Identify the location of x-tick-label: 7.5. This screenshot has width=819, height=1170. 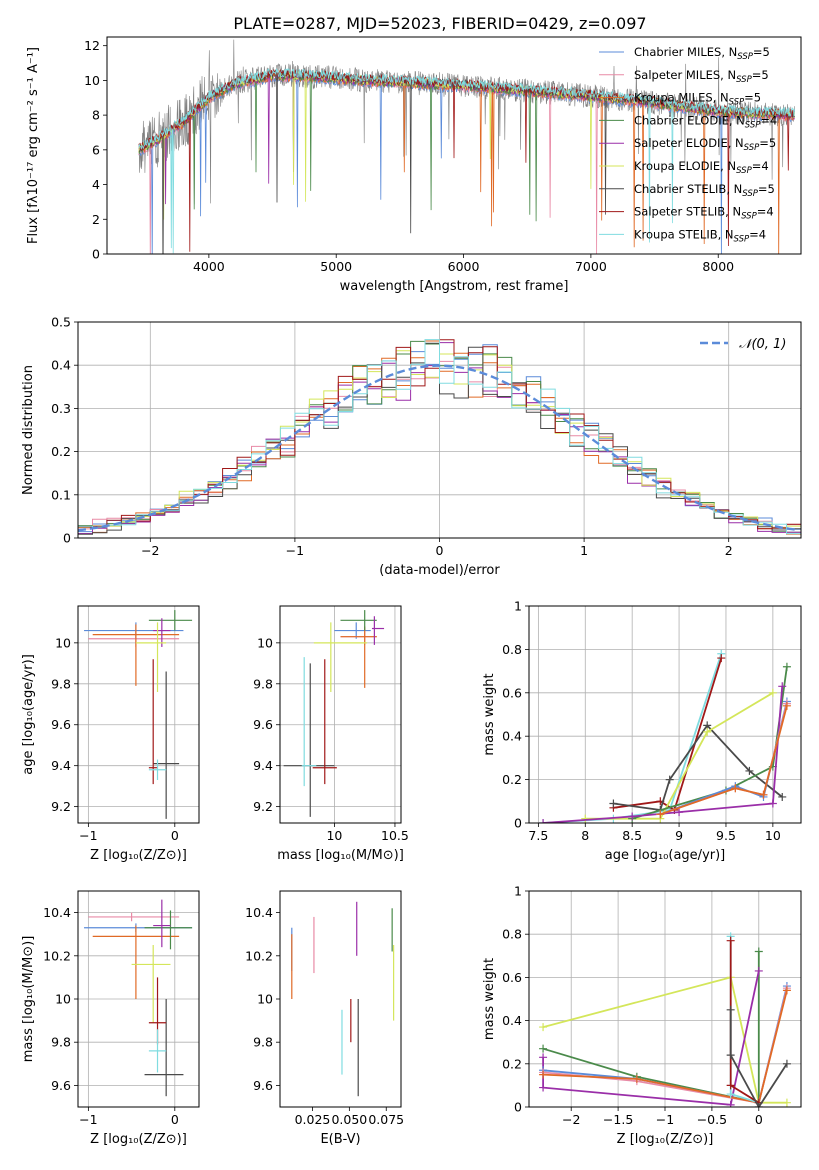
(538, 835).